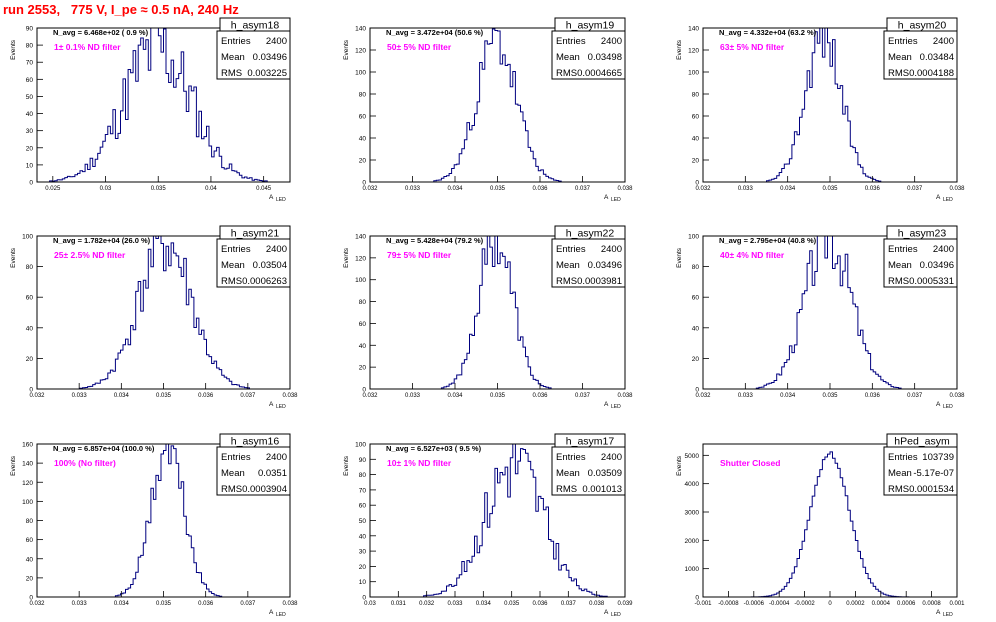 The image size is (996, 622). Describe the element at coordinates (87, 47) in the screenshot. I see `filter-label: 1± 0.1% ND filter` at that location.